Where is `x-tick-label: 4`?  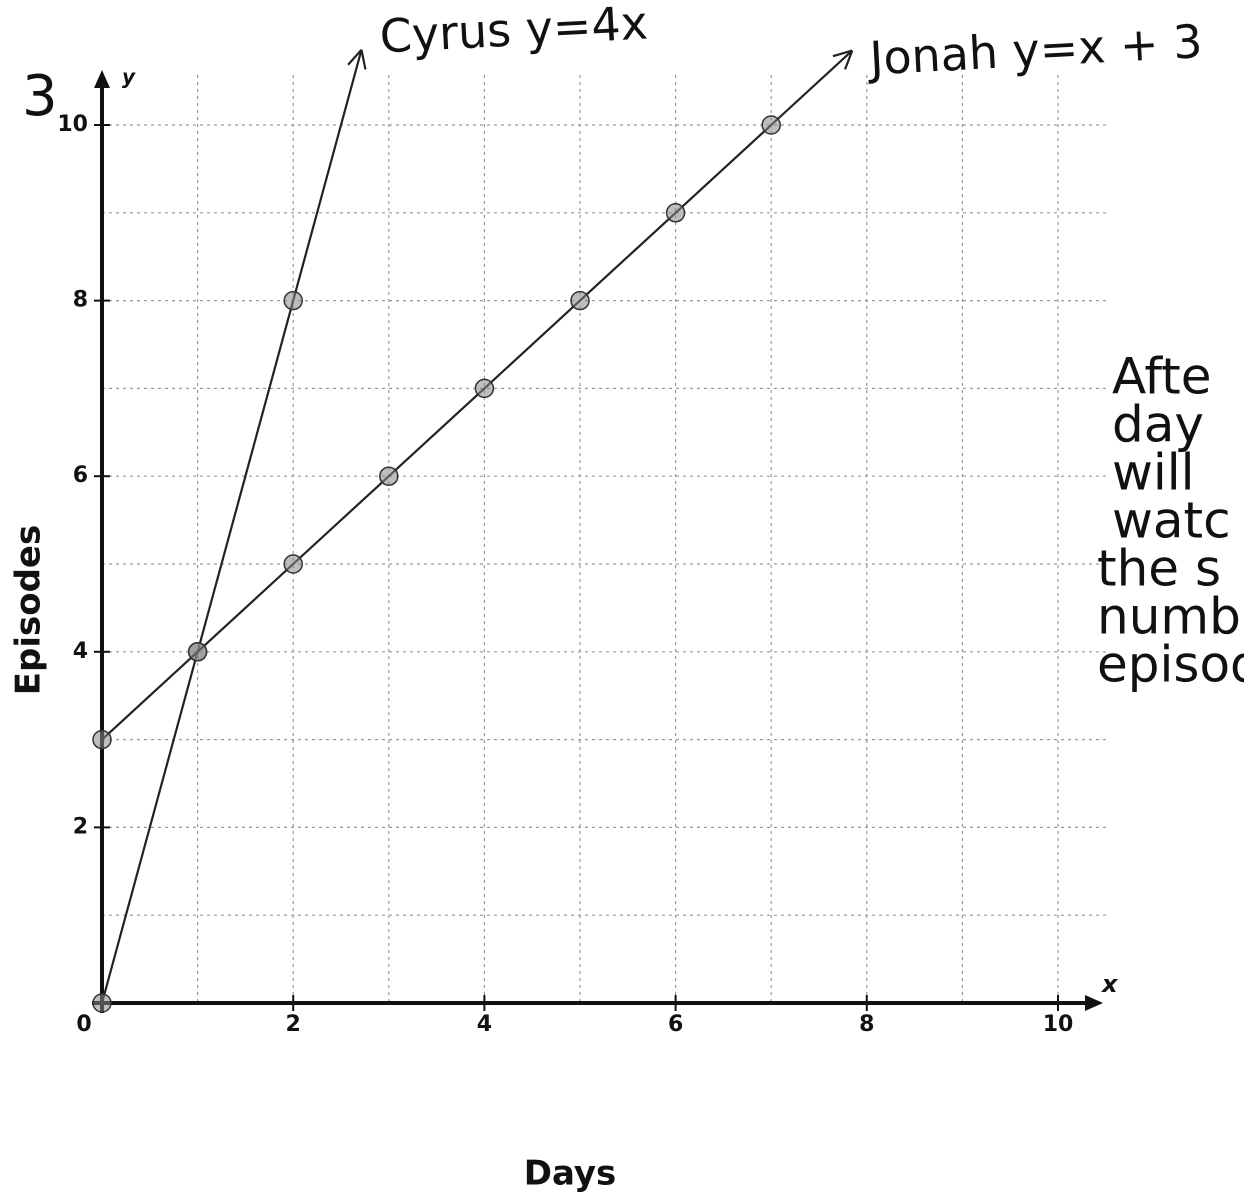 x-tick-label: 4 is located at coordinates (484, 1024).